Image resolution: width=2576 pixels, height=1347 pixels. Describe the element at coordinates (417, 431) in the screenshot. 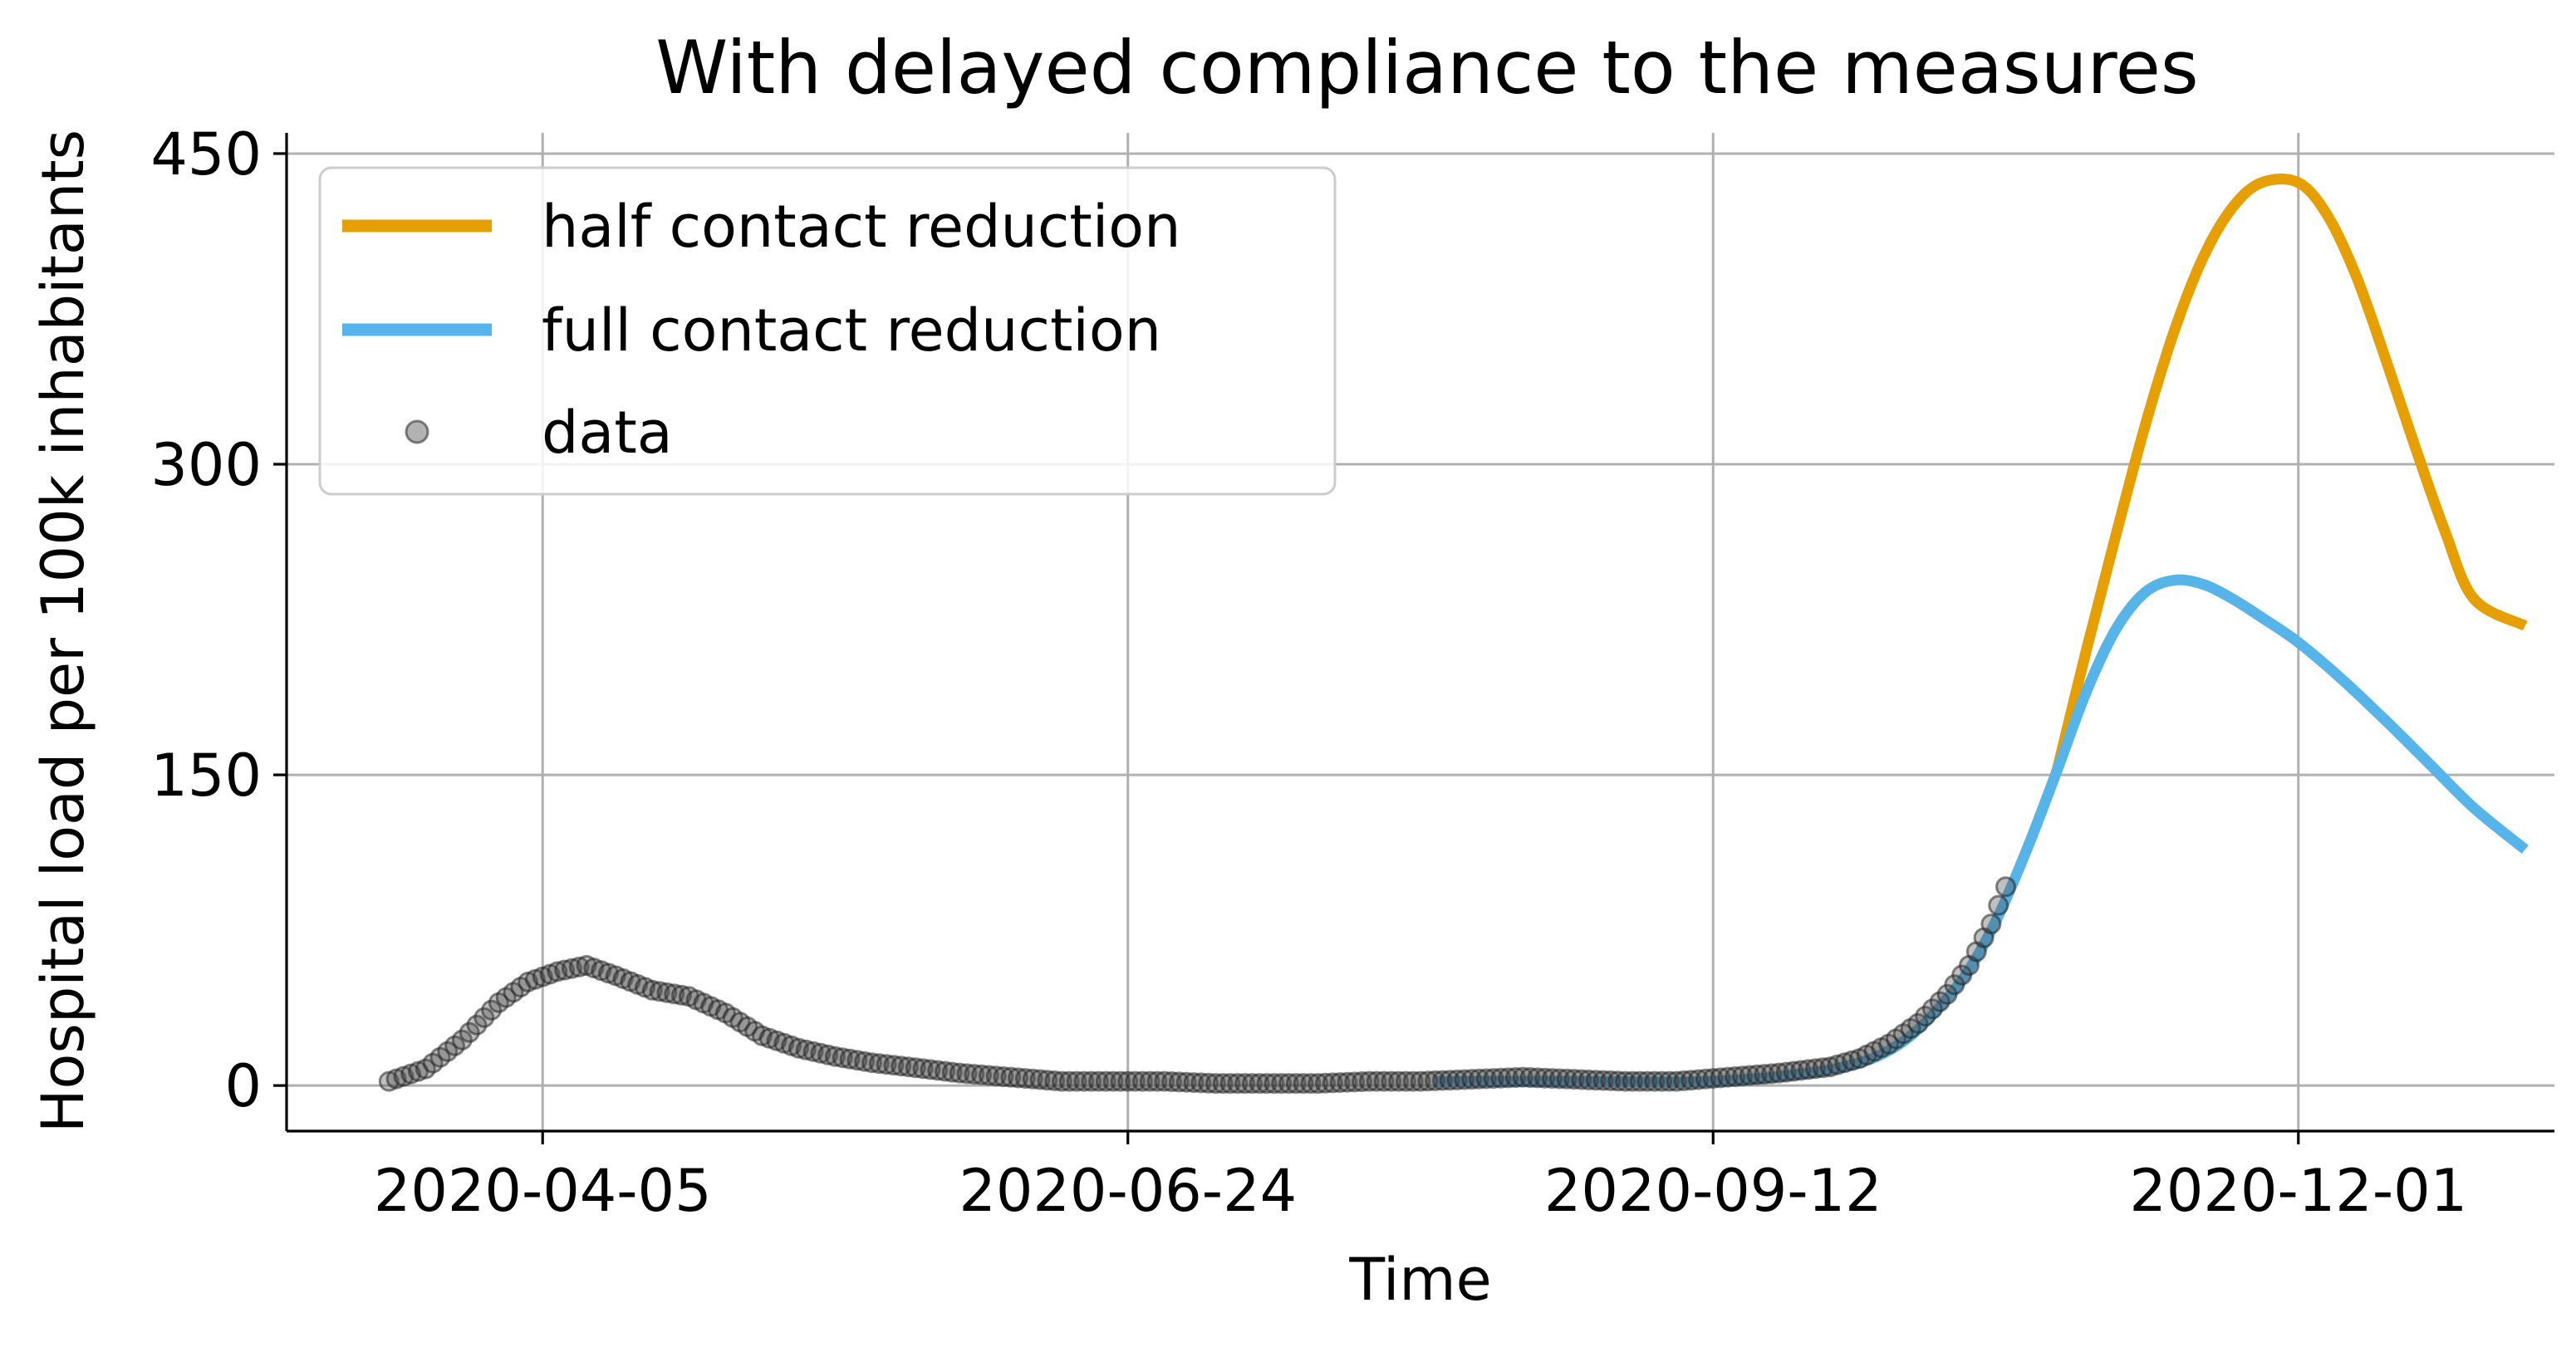

I see `legend-marker-data` at that location.